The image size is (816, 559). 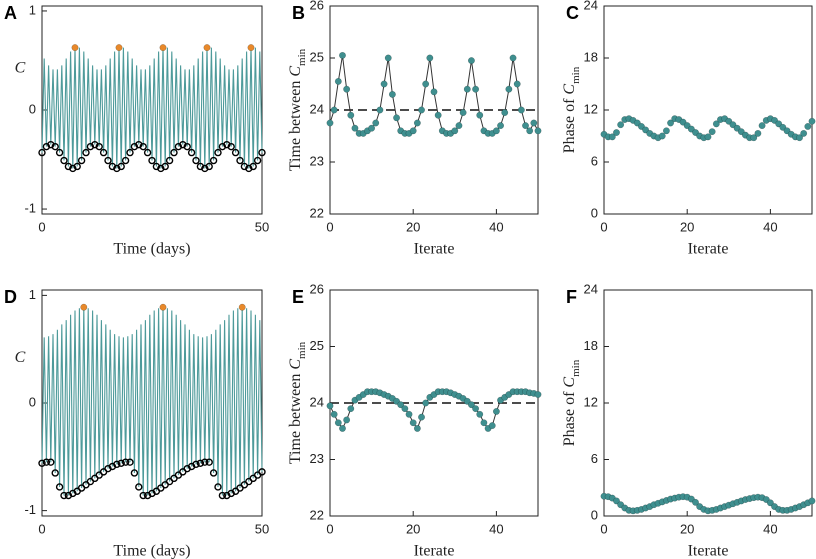 What do you see at coordinates (298, 297) in the screenshot?
I see `panel-letter: E` at bounding box center [298, 297].